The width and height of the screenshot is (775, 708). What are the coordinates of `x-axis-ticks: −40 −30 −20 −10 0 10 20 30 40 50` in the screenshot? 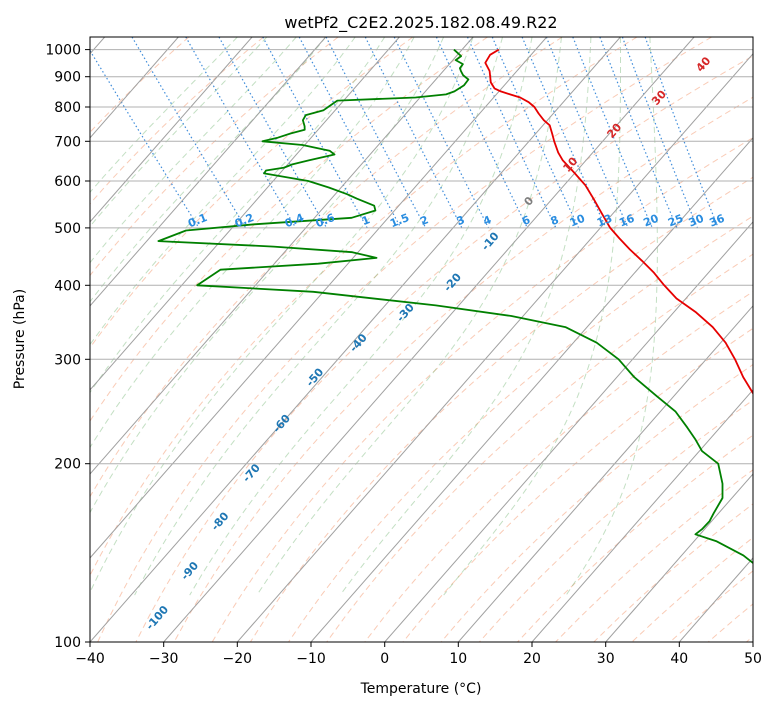 It's located at (418, 654).